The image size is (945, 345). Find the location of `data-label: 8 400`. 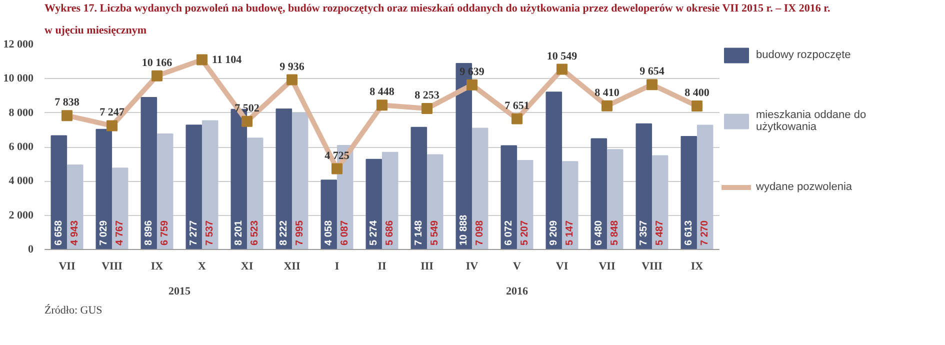

data-label: 8 400 is located at coordinates (697, 93).